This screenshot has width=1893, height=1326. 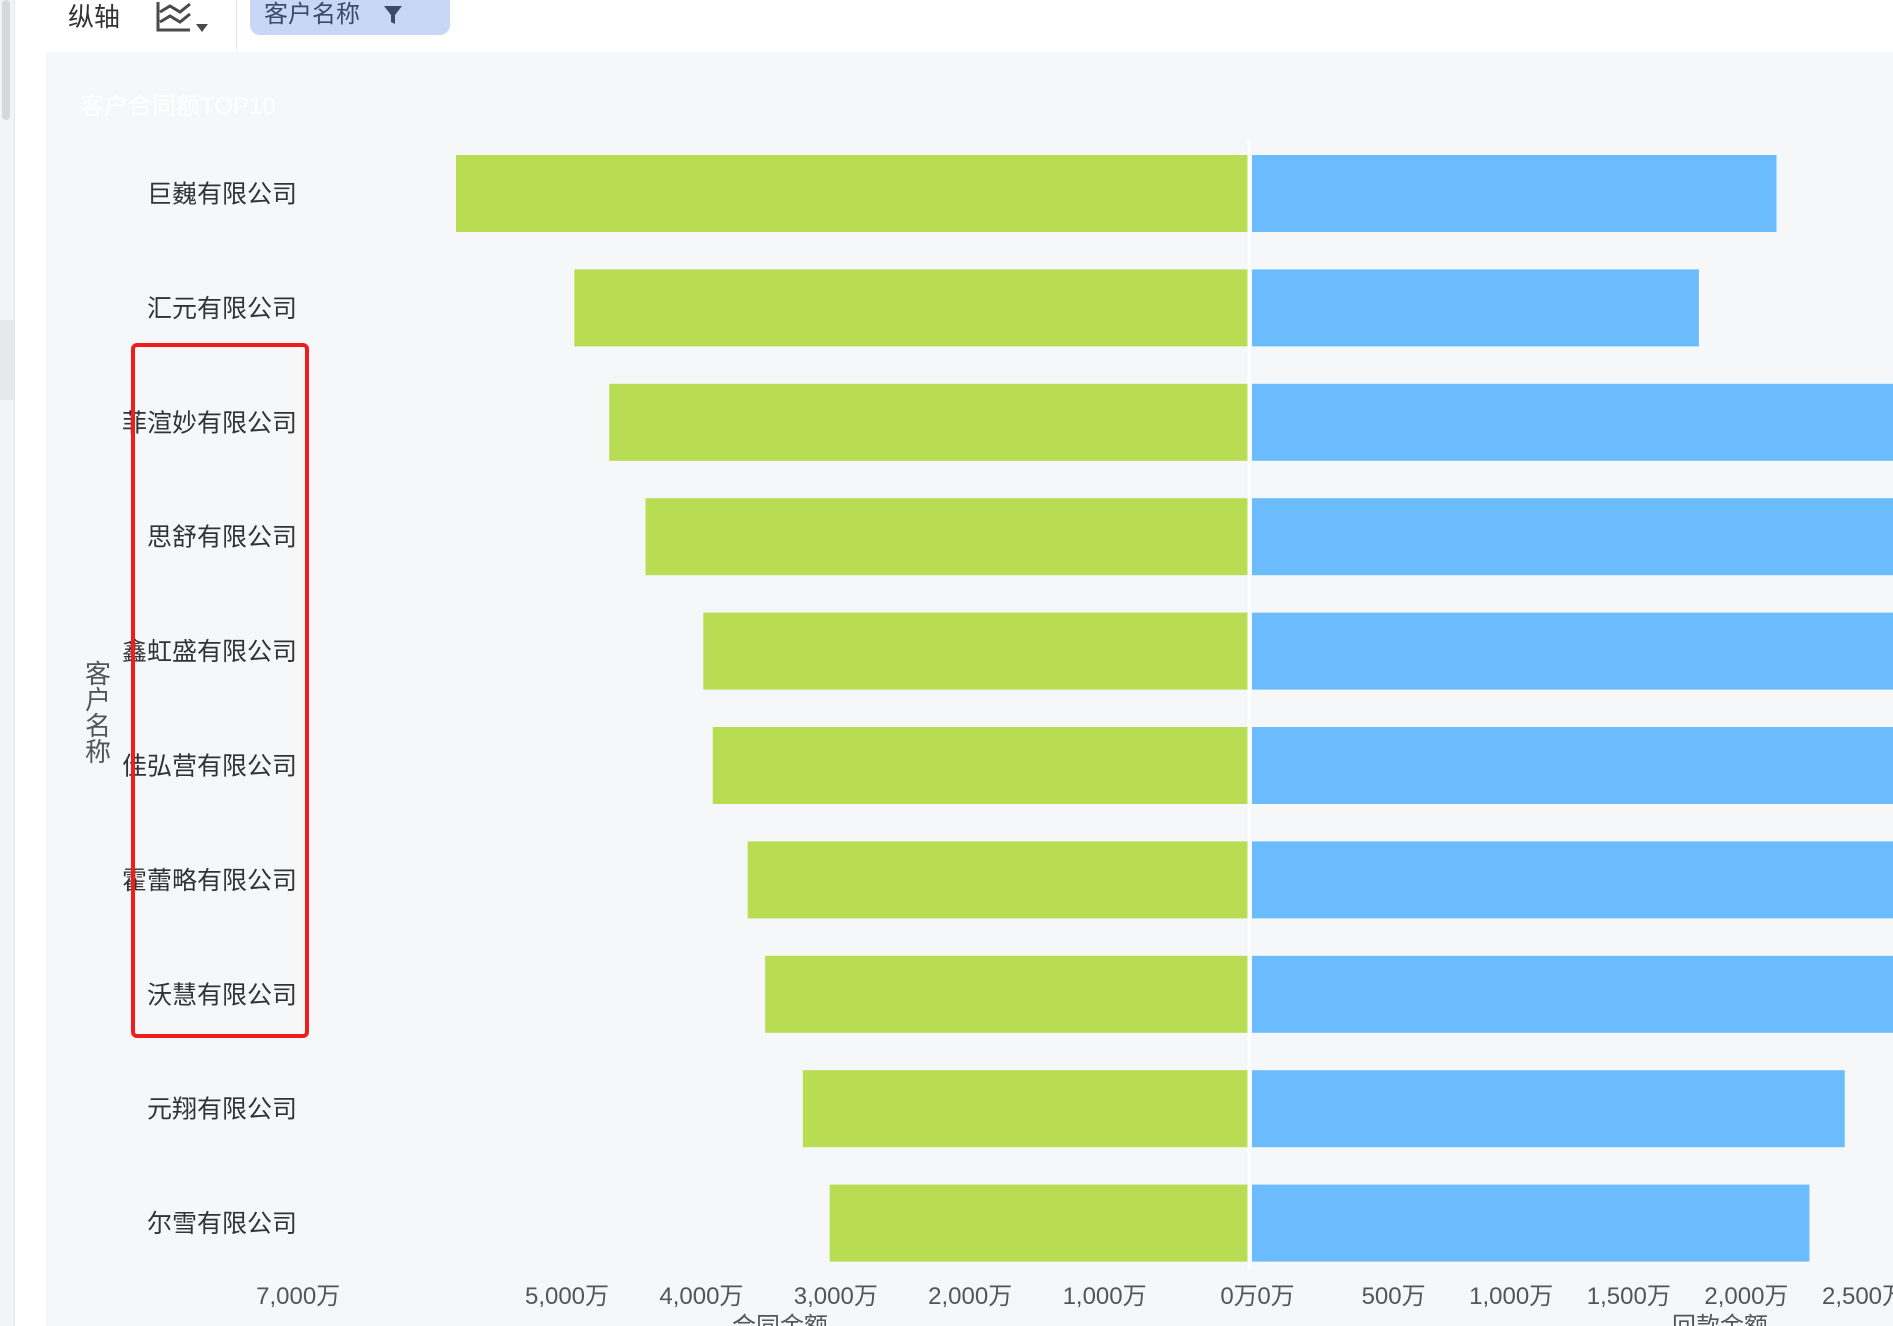 I want to click on right-axis-ticks: 0万 500万 1,000万 1,500万 2,000万 2,500万, so click(x=1575, y=1296).